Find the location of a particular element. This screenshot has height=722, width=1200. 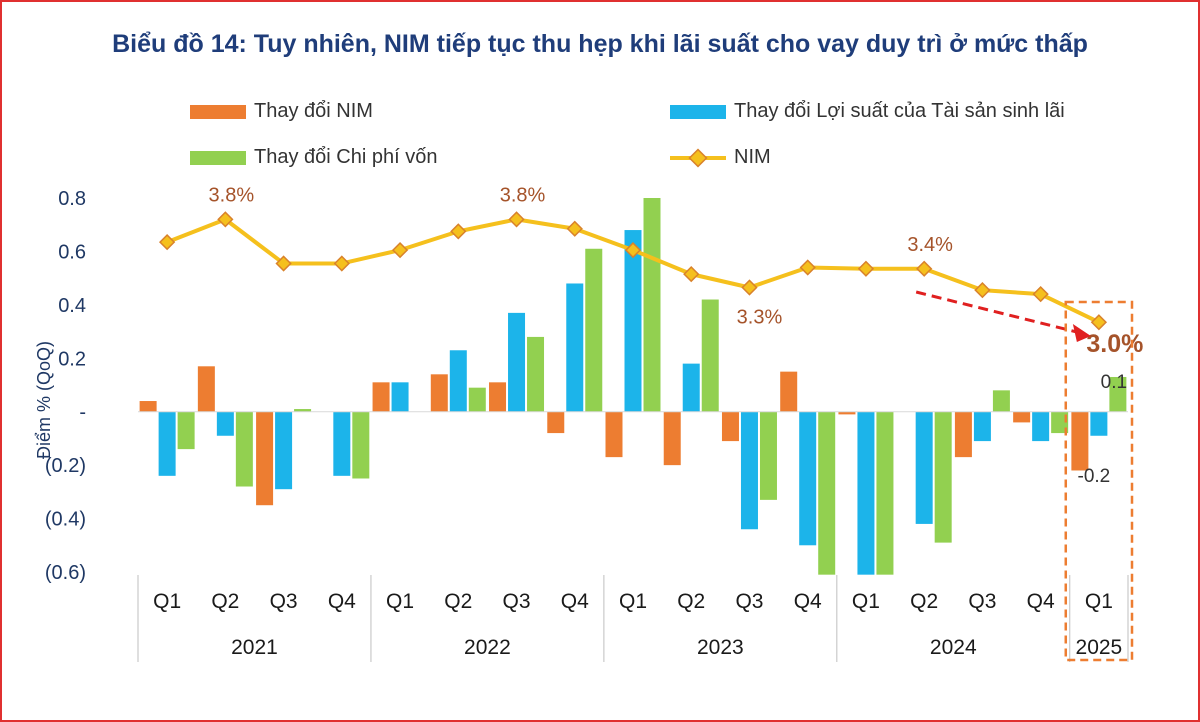

nim-label-latest: 3.0% is located at coordinates (1114, 344).